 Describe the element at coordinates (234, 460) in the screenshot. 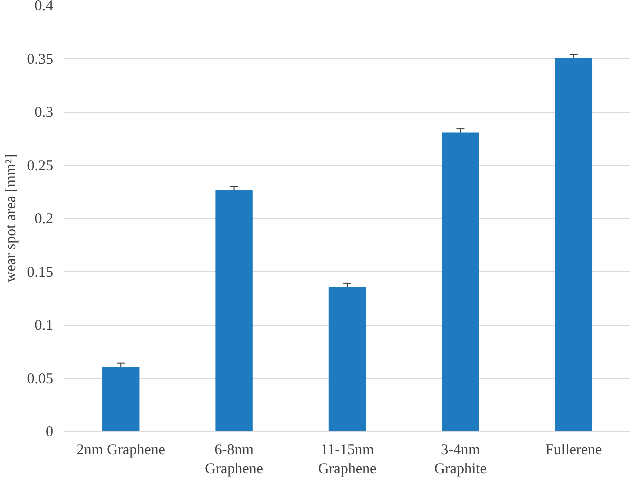

I see `x-tick-label: 6-8nm Graphene` at that location.